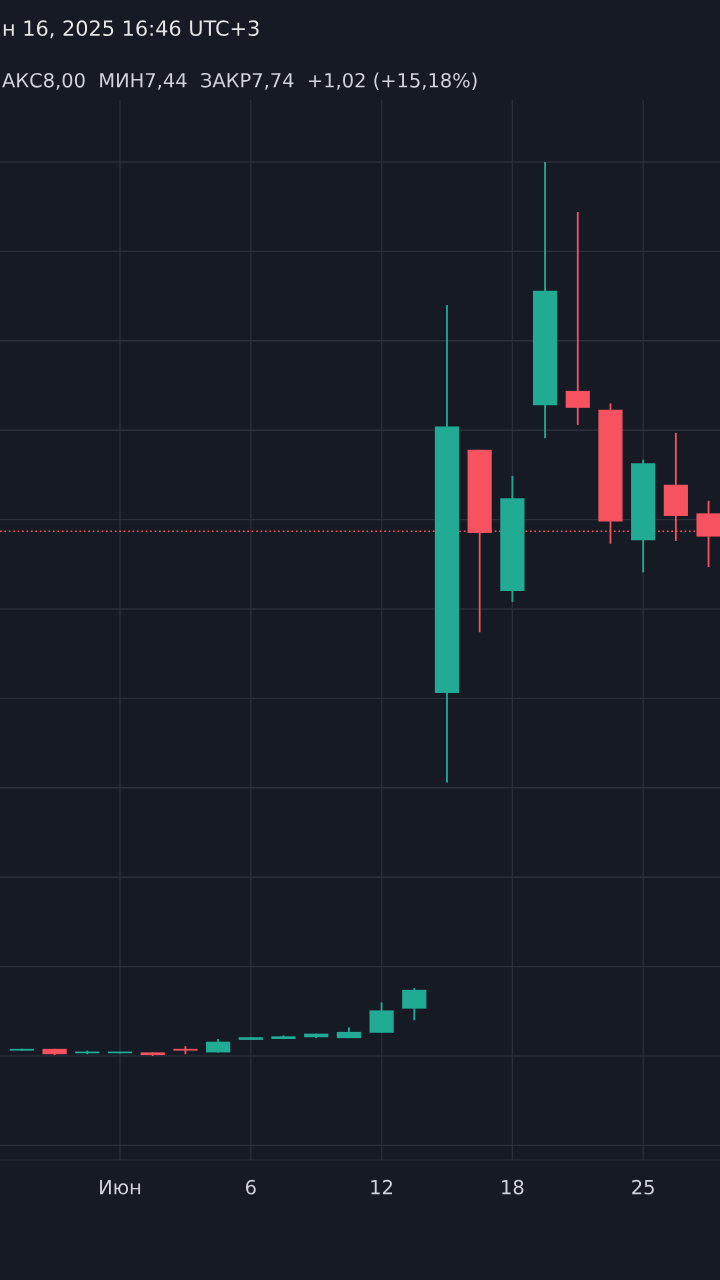  Describe the element at coordinates (643, 1187) in the screenshot. I see `x-tick-label: 25` at that location.